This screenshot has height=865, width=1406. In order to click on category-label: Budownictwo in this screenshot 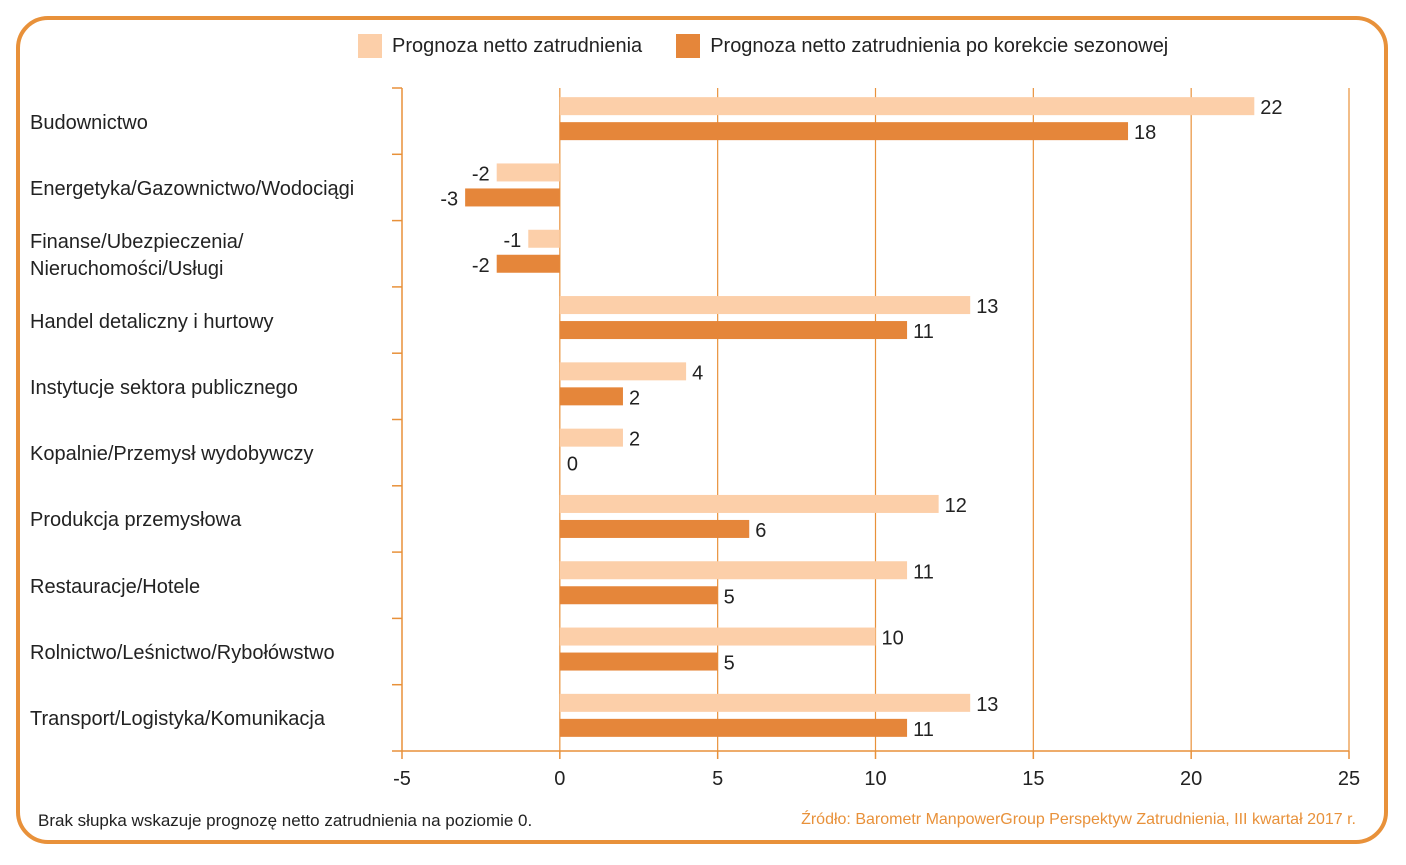, I will do `click(89, 123)`.